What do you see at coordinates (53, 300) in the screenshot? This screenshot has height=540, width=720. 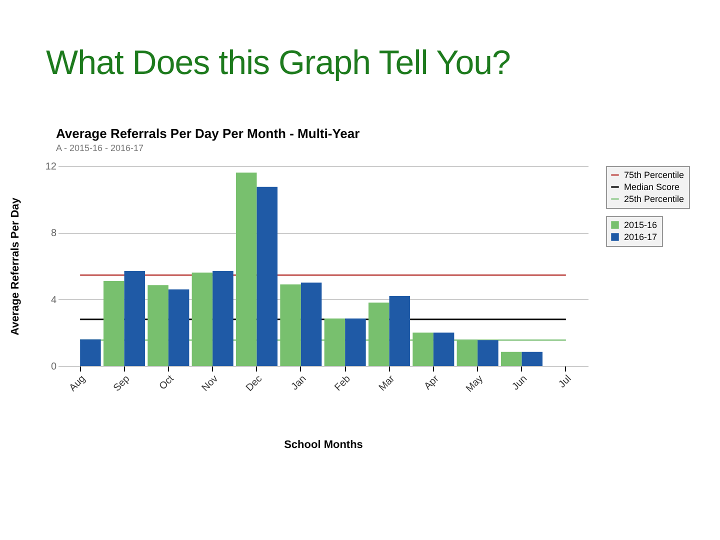 I see `y-tick-label: 4` at bounding box center [53, 300].